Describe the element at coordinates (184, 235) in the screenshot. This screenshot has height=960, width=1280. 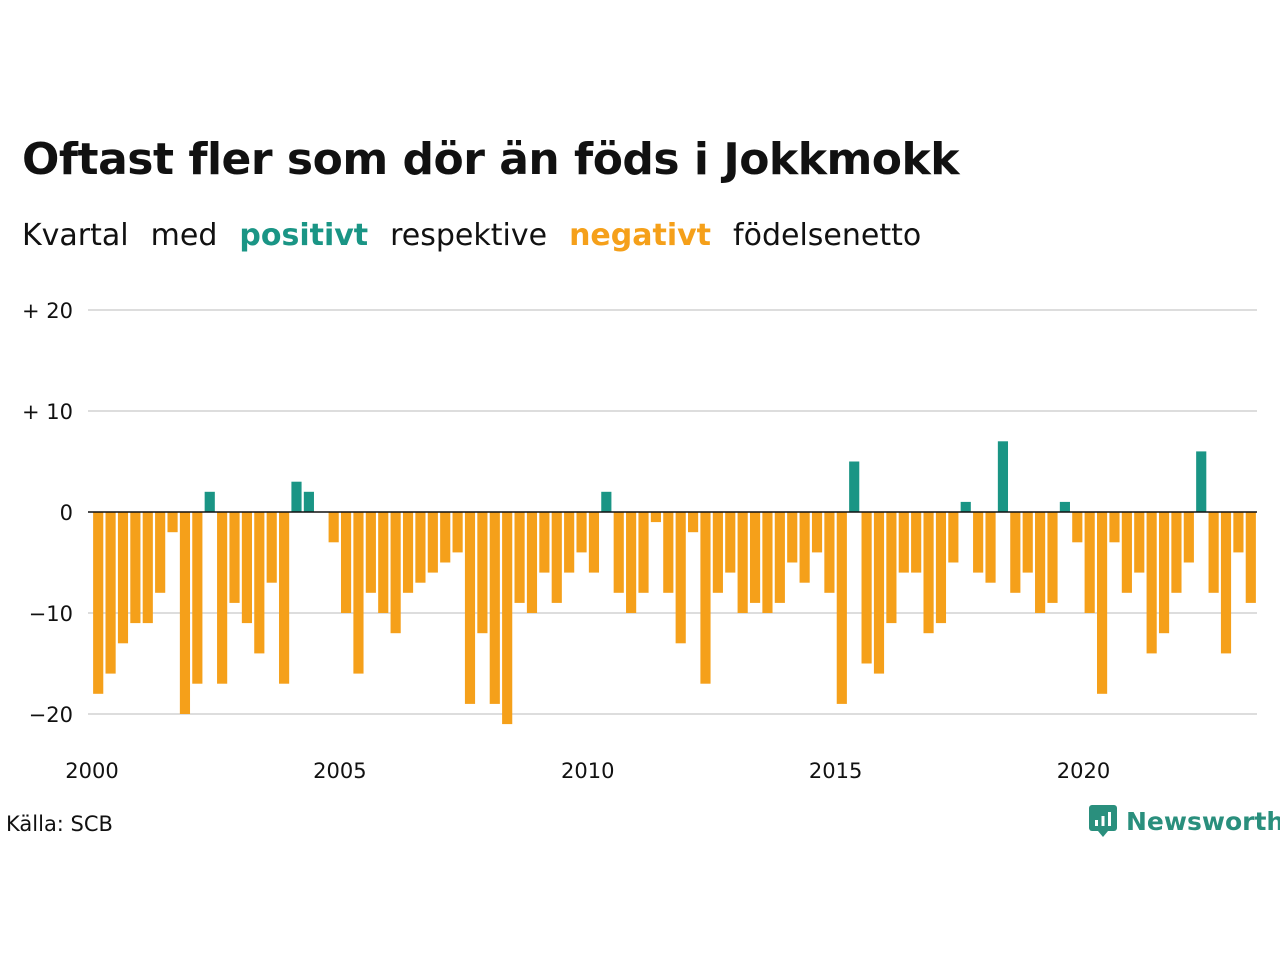
I see `subtitle-word: med` at that location.